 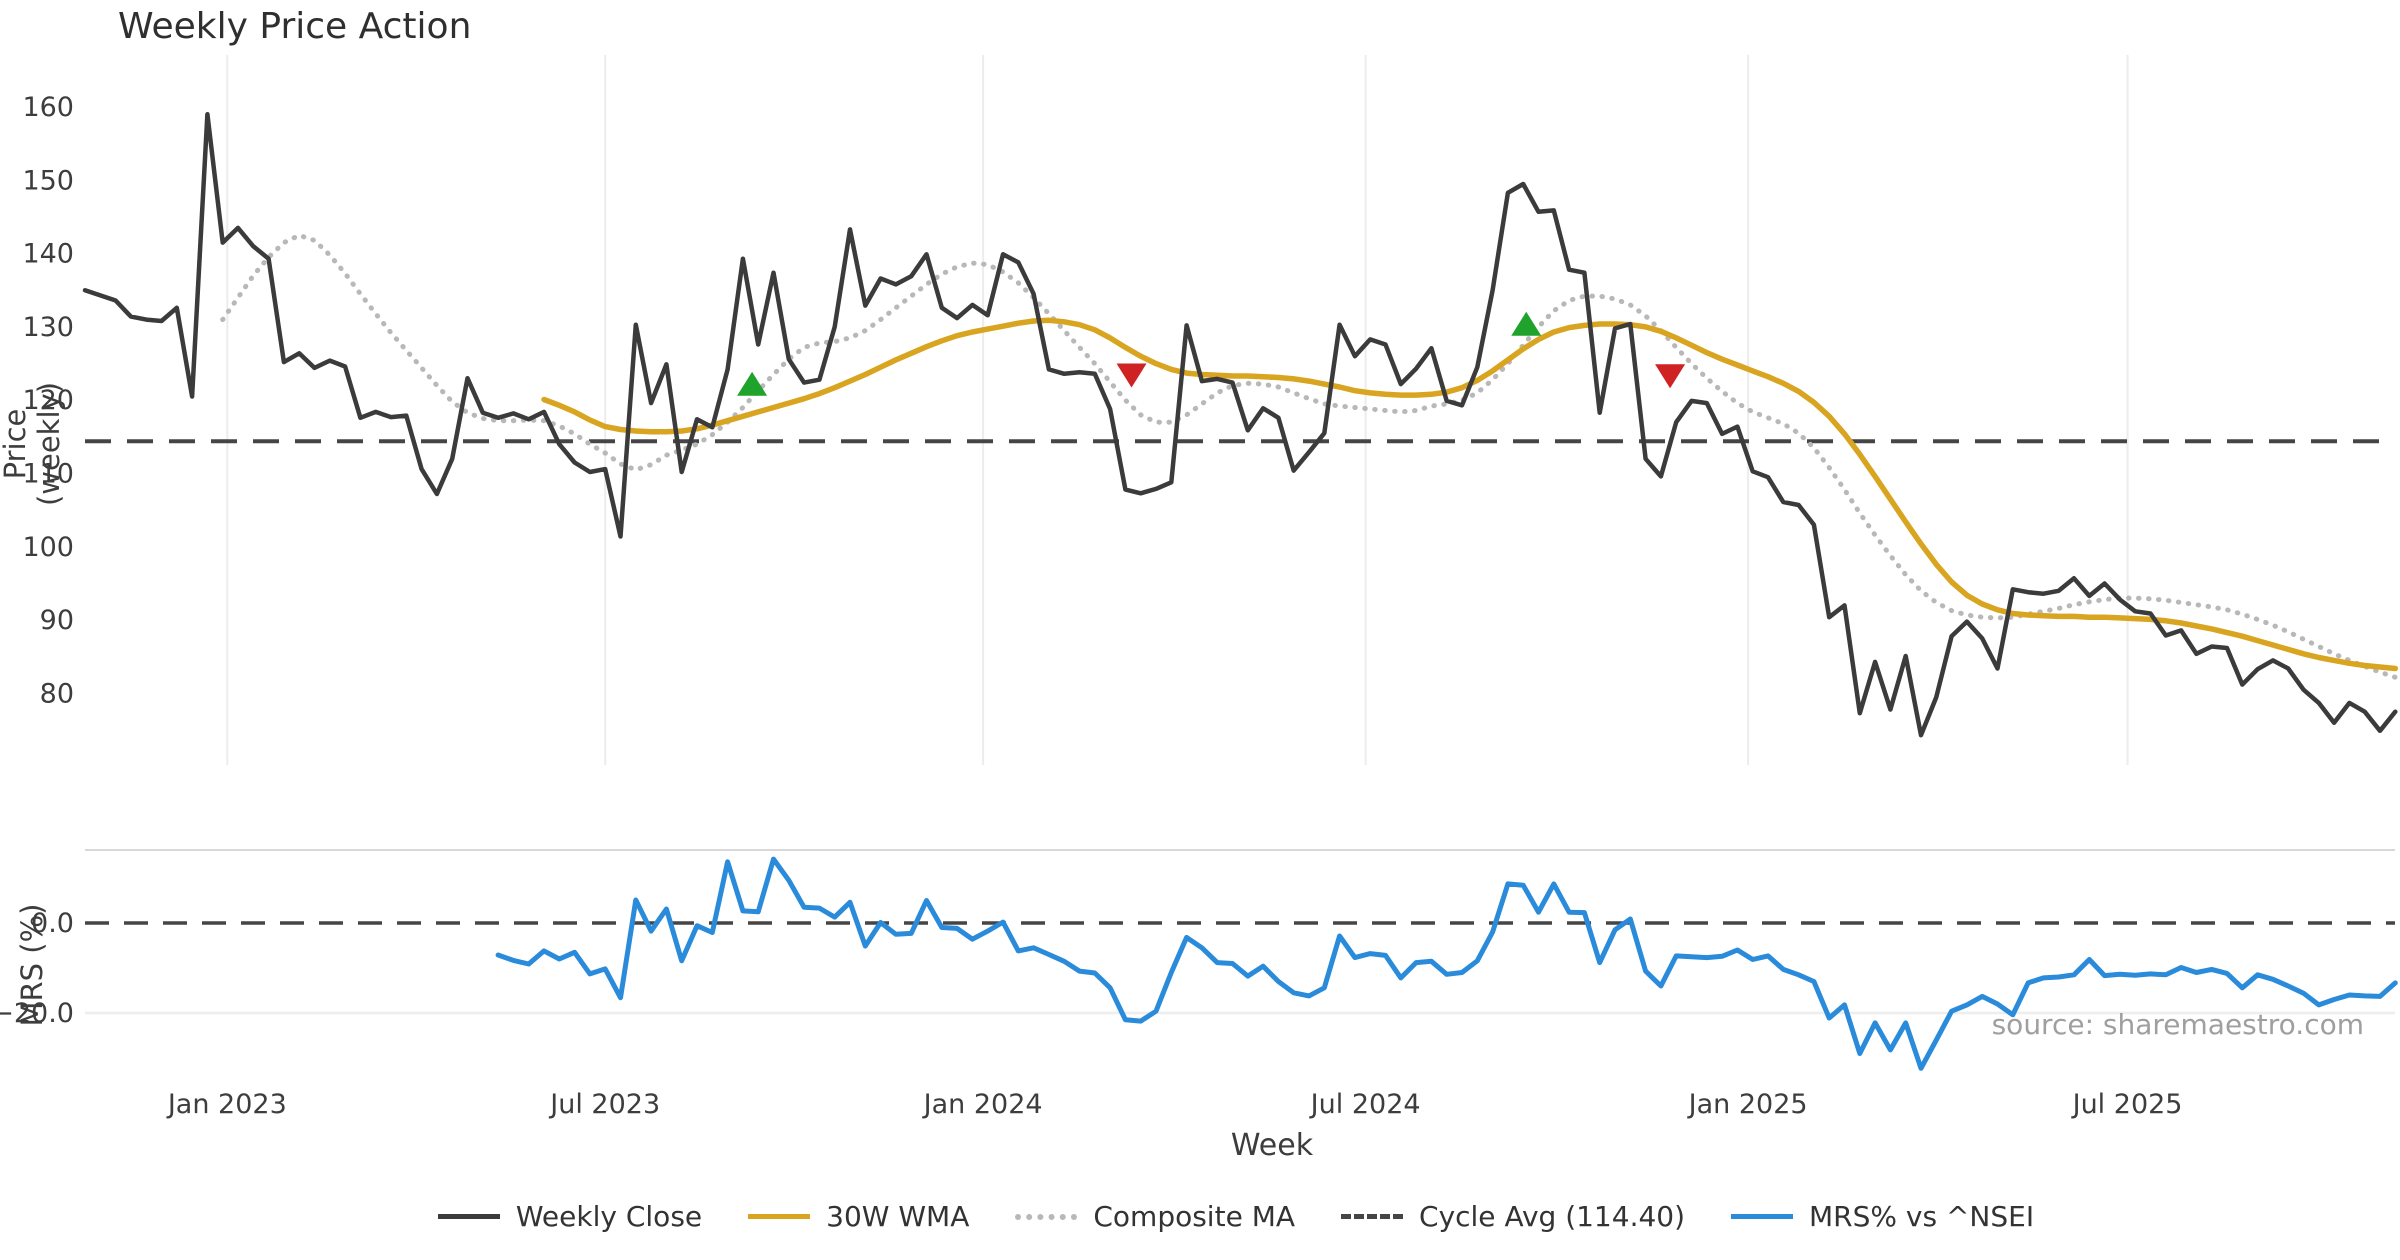 What do you see at coordinates (1272, 1145) in the screenshot?
I see `x-axis-label: Week` at bounding box center [1272, 1145].